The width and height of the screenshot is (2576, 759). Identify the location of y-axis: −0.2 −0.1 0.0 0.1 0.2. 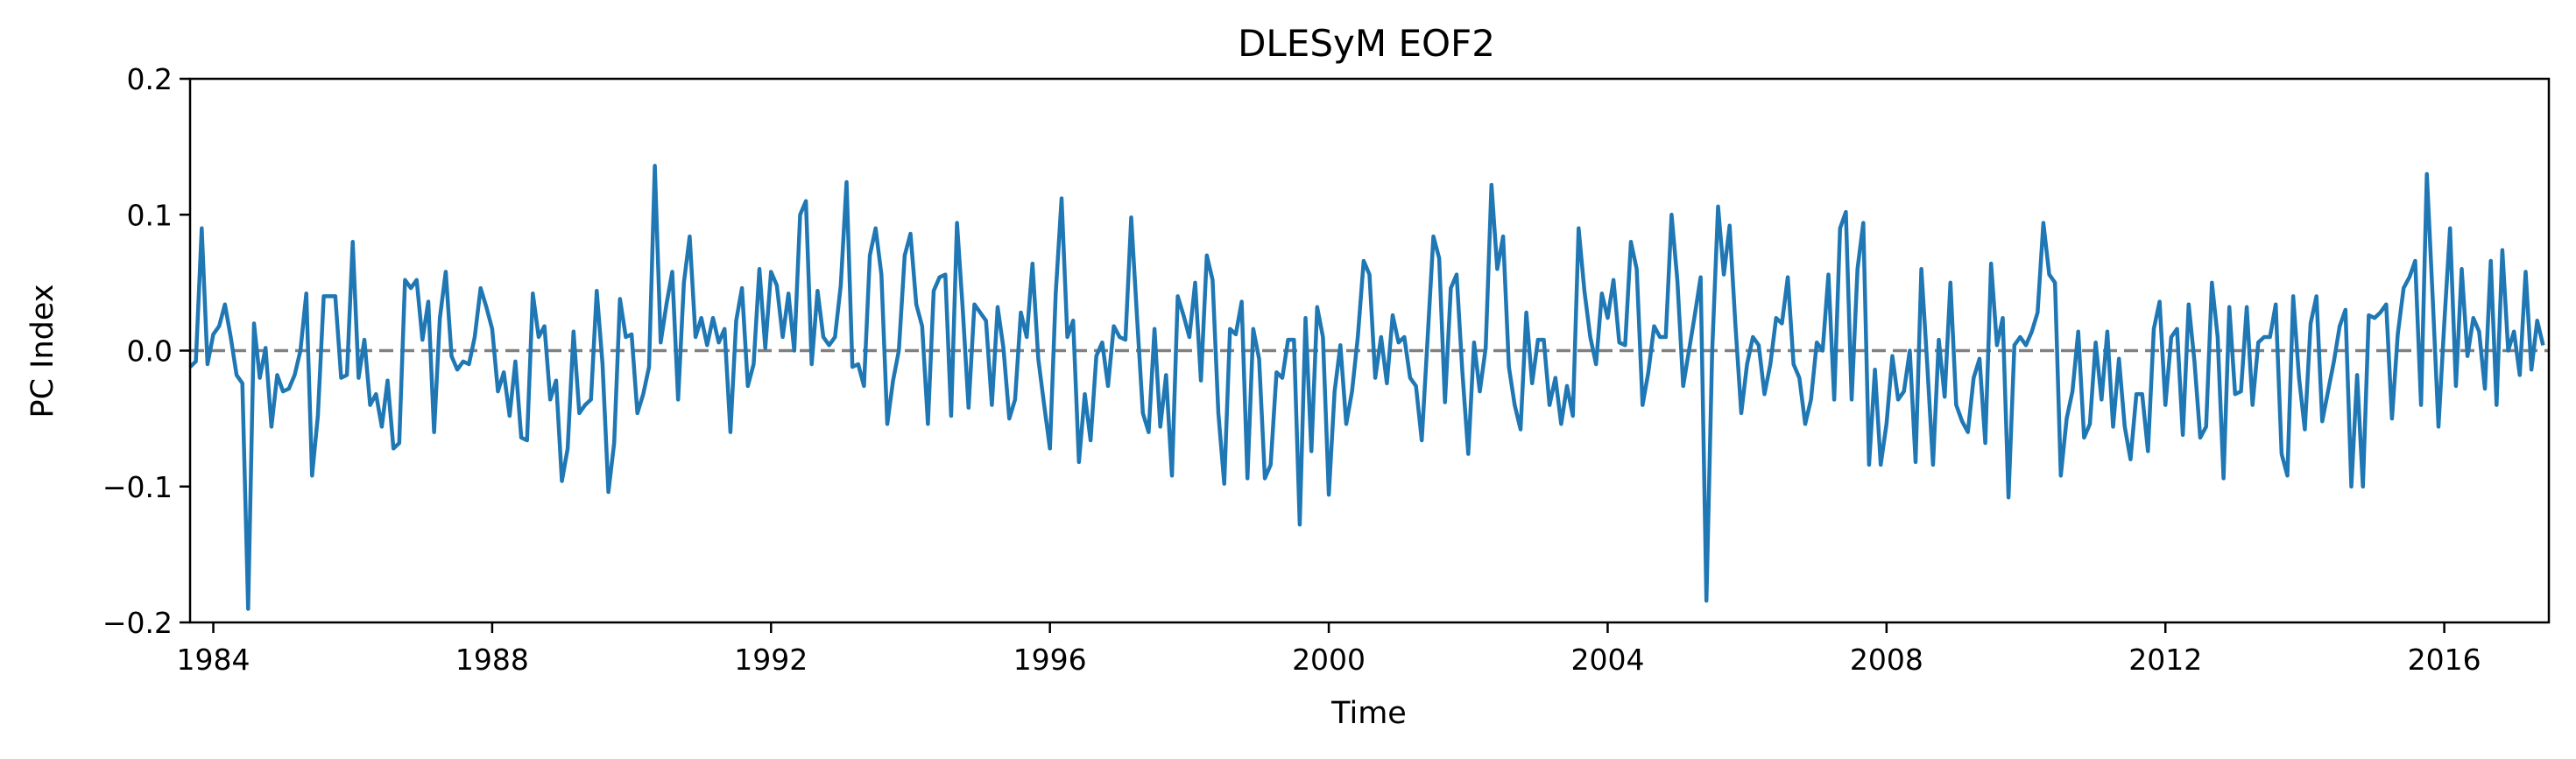
(146, 351).